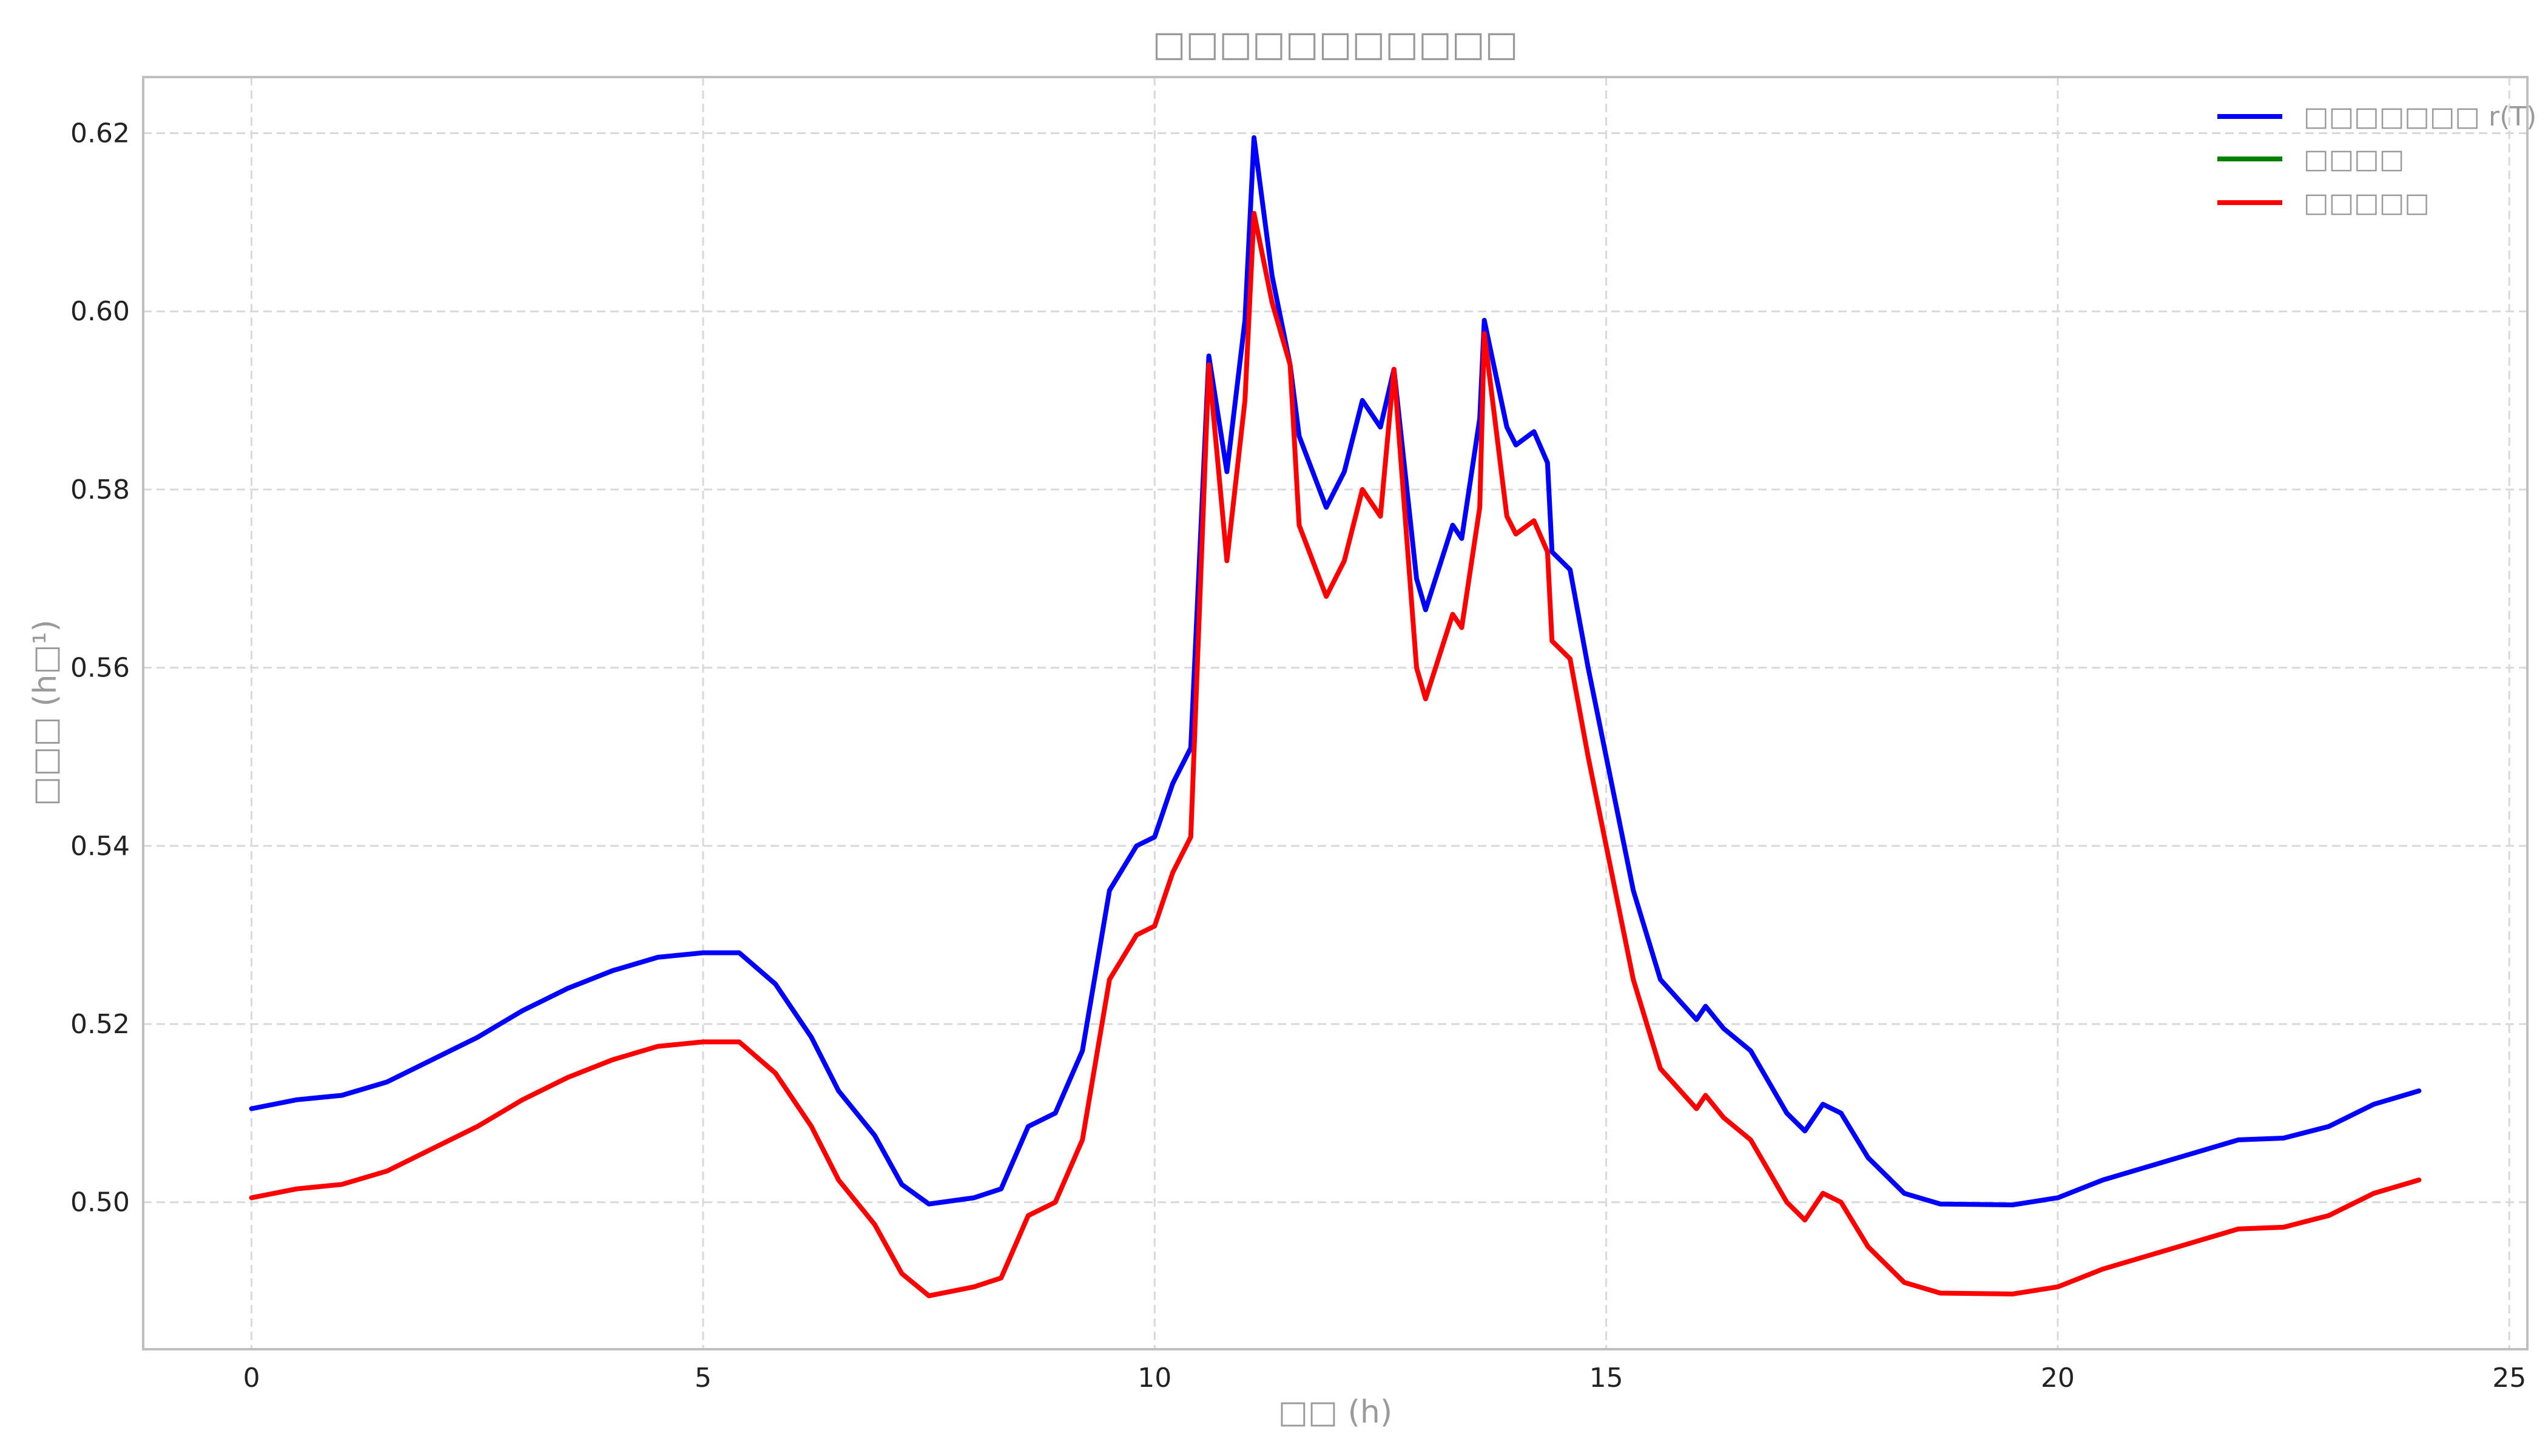 The width and height of the screenshot is (2548, 1456). What do you see at coordinates (1154, 1378) in the screenshot?
I see `x-tick-label: 10` at bounding box center [1154, 1378].